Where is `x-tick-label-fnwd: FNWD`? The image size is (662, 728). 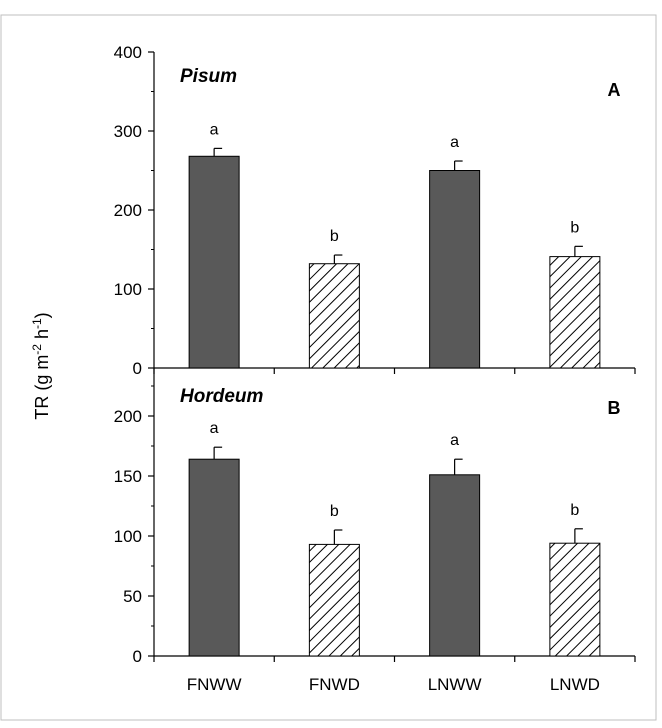 x-tick-label-fnwd: FNWD is located at coordinates (334, 684).